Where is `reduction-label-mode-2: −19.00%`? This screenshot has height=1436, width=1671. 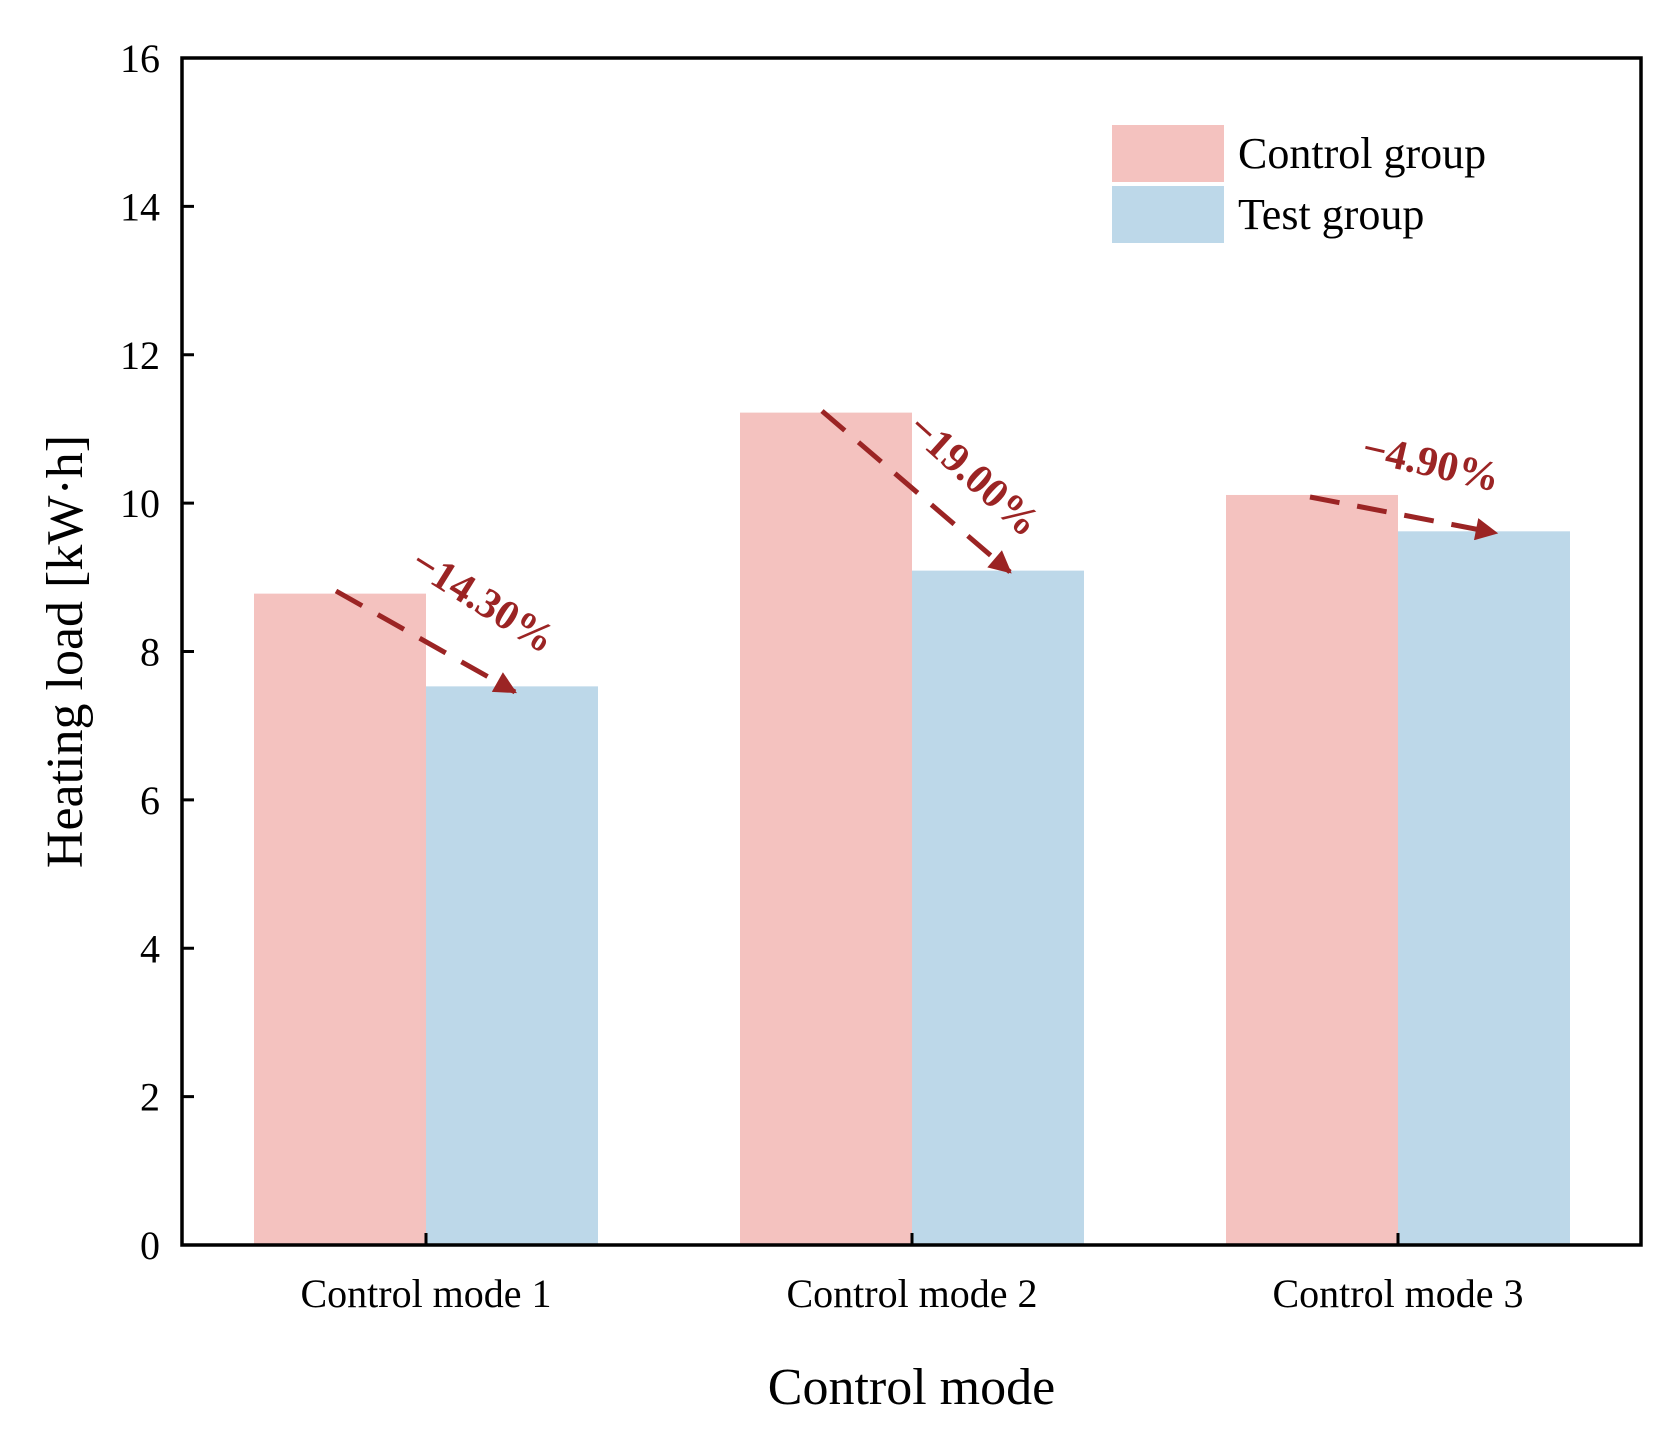
reduction-label-mode-2: −19.00% is located at coordinates (974, 476).